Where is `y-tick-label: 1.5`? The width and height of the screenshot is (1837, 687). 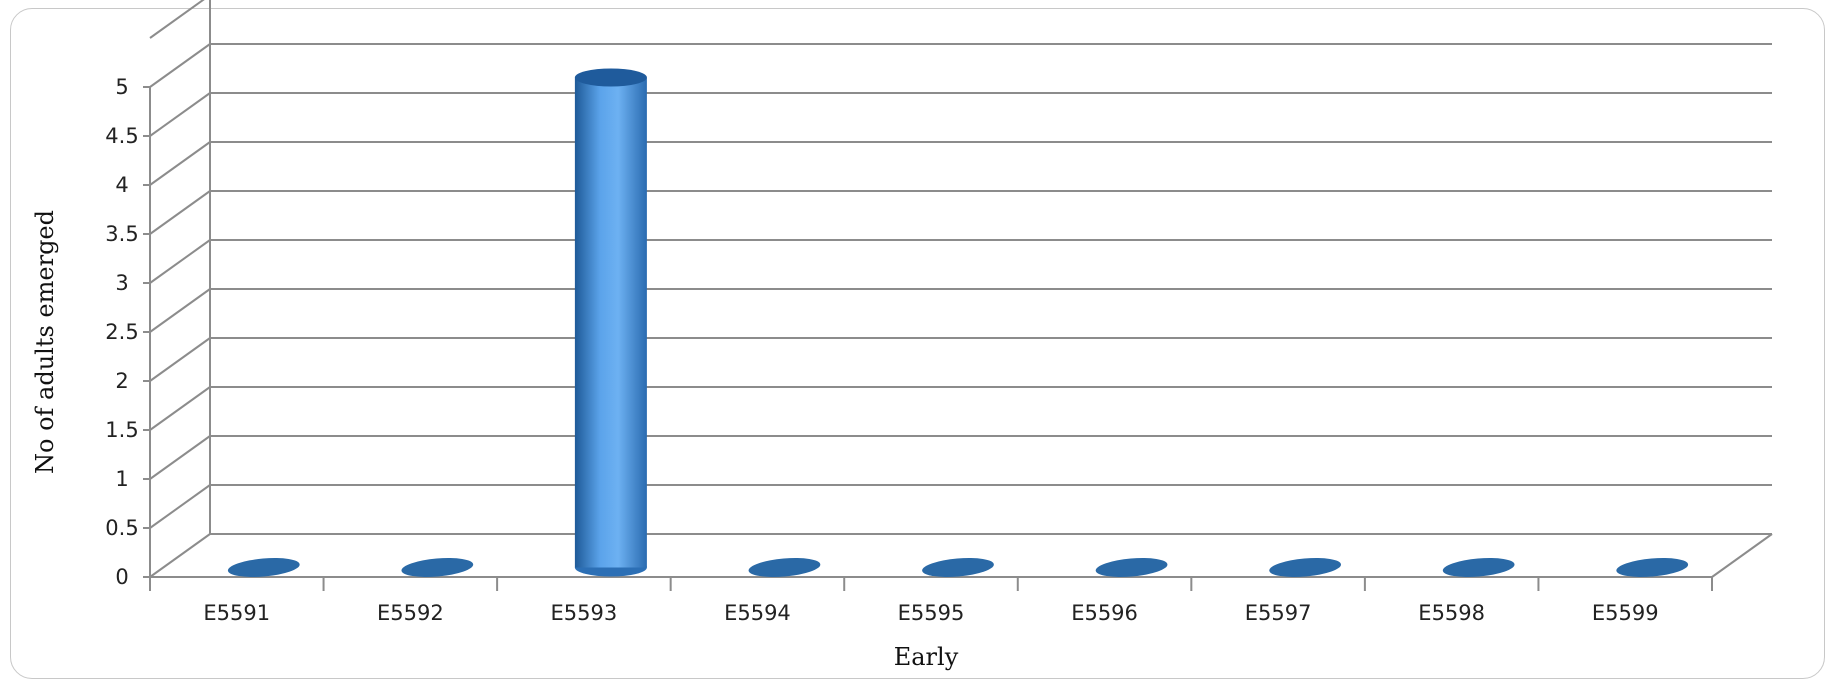 y-tick-label: 1.5 is located at coordinates (121, 430).